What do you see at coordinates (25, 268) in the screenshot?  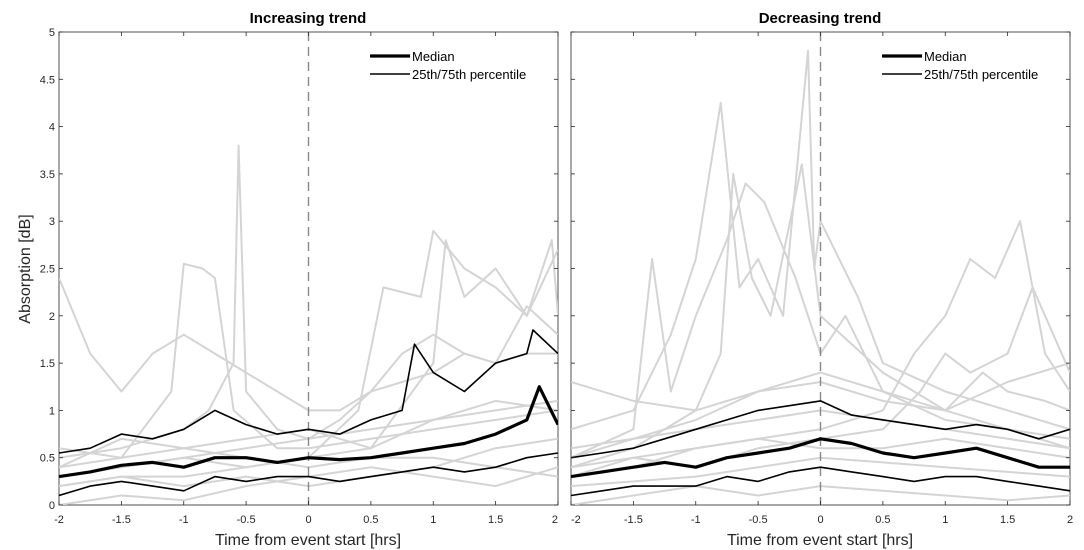 I see `y-axis-label: Absorption [dB]` at bounding box center [25, 268].